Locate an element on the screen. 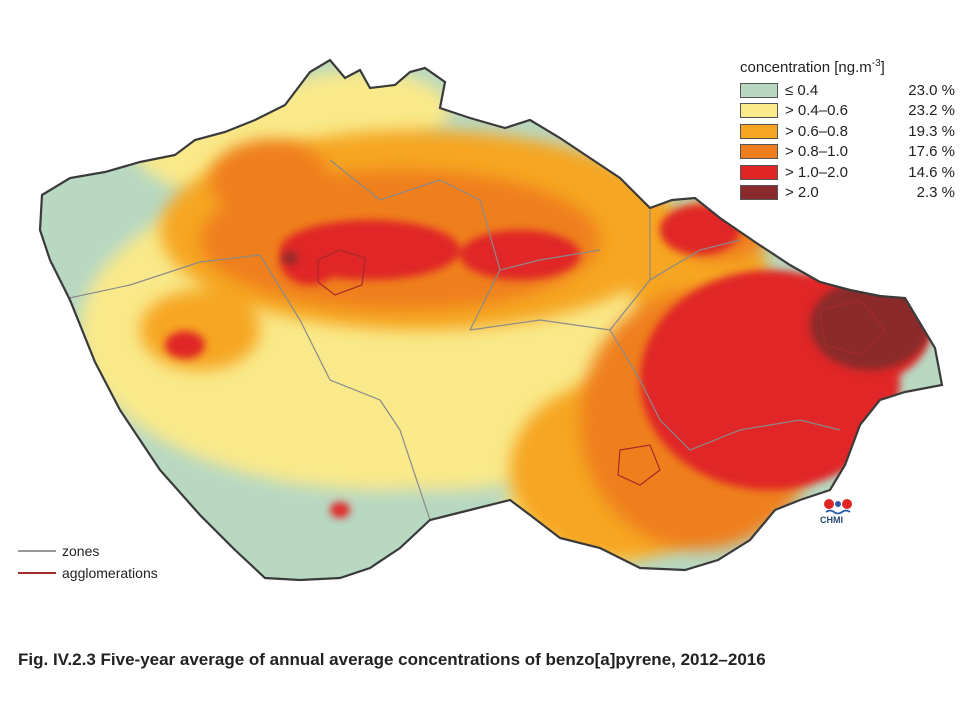  boundary-legend-row: zones is located at coordinates (88, 551).